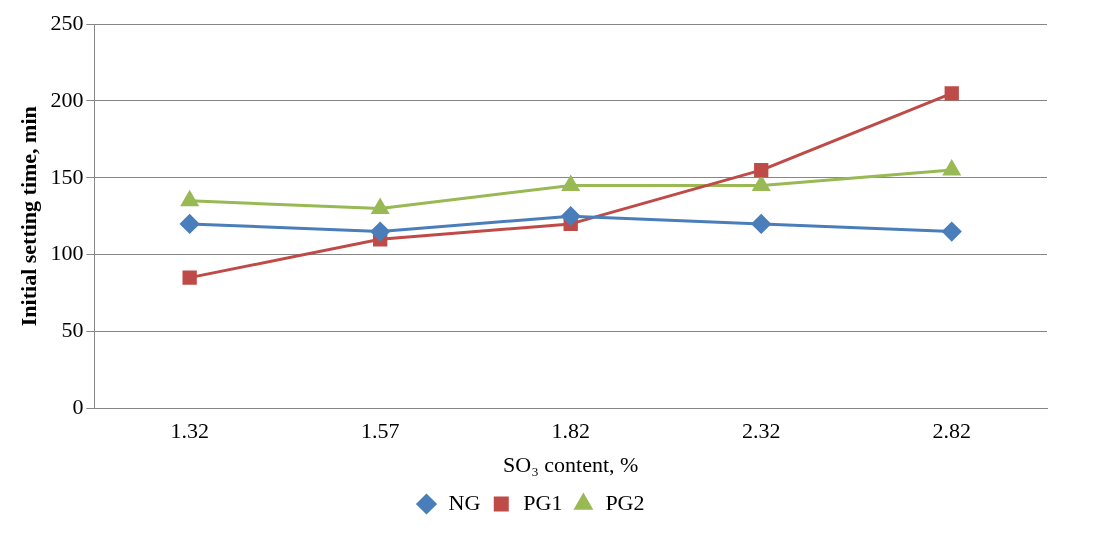  What do you see at coordinates (67, 253) in the screenshot?
I see `y-tick-label: 100` at bounding box center [67, 253].